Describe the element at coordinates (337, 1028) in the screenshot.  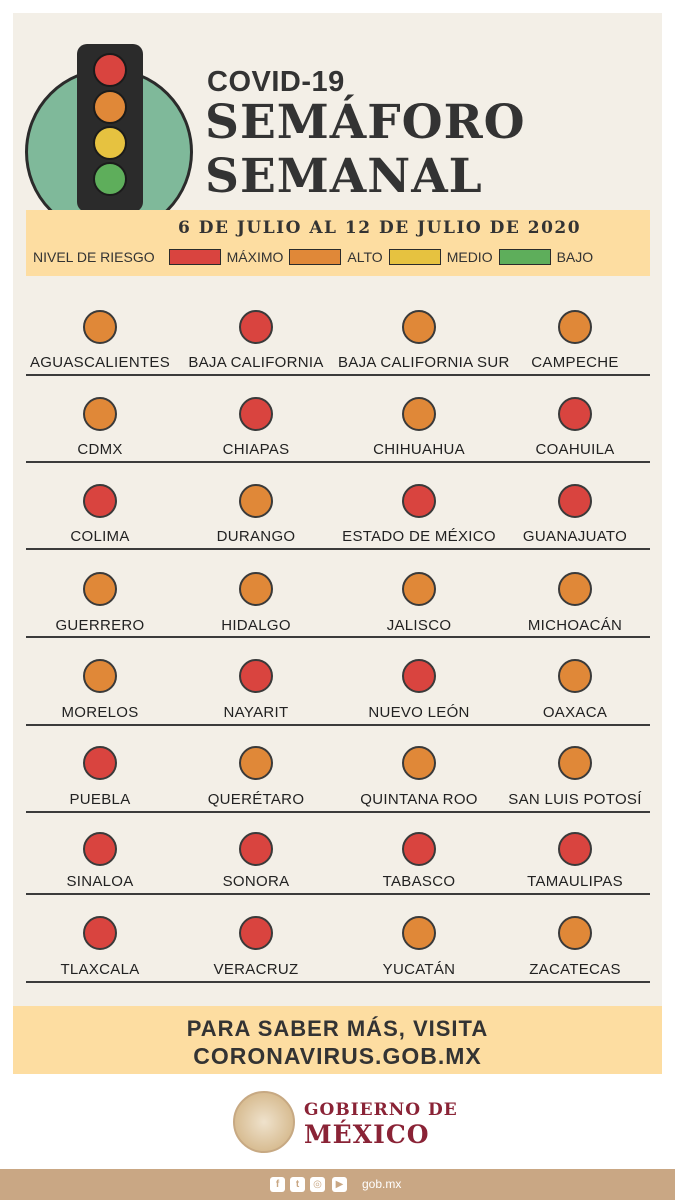
I see `footer-cta: PARA SABER MÁS, VISITA` at that location.